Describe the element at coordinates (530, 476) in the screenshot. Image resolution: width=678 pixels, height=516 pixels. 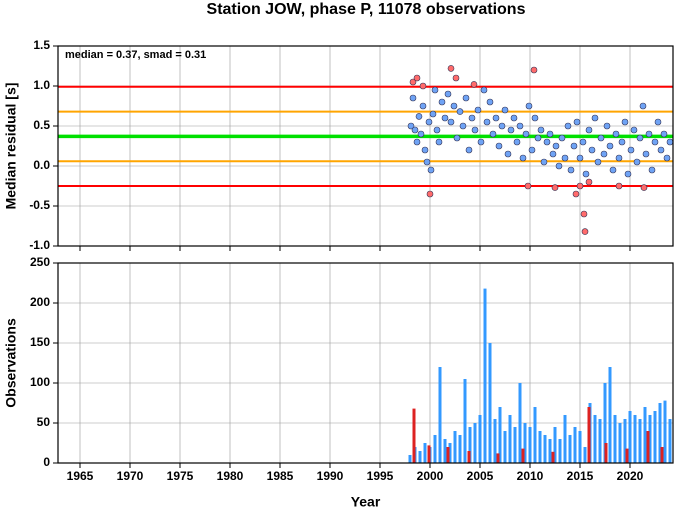
I see `x-tick-label: 2010` at that location.